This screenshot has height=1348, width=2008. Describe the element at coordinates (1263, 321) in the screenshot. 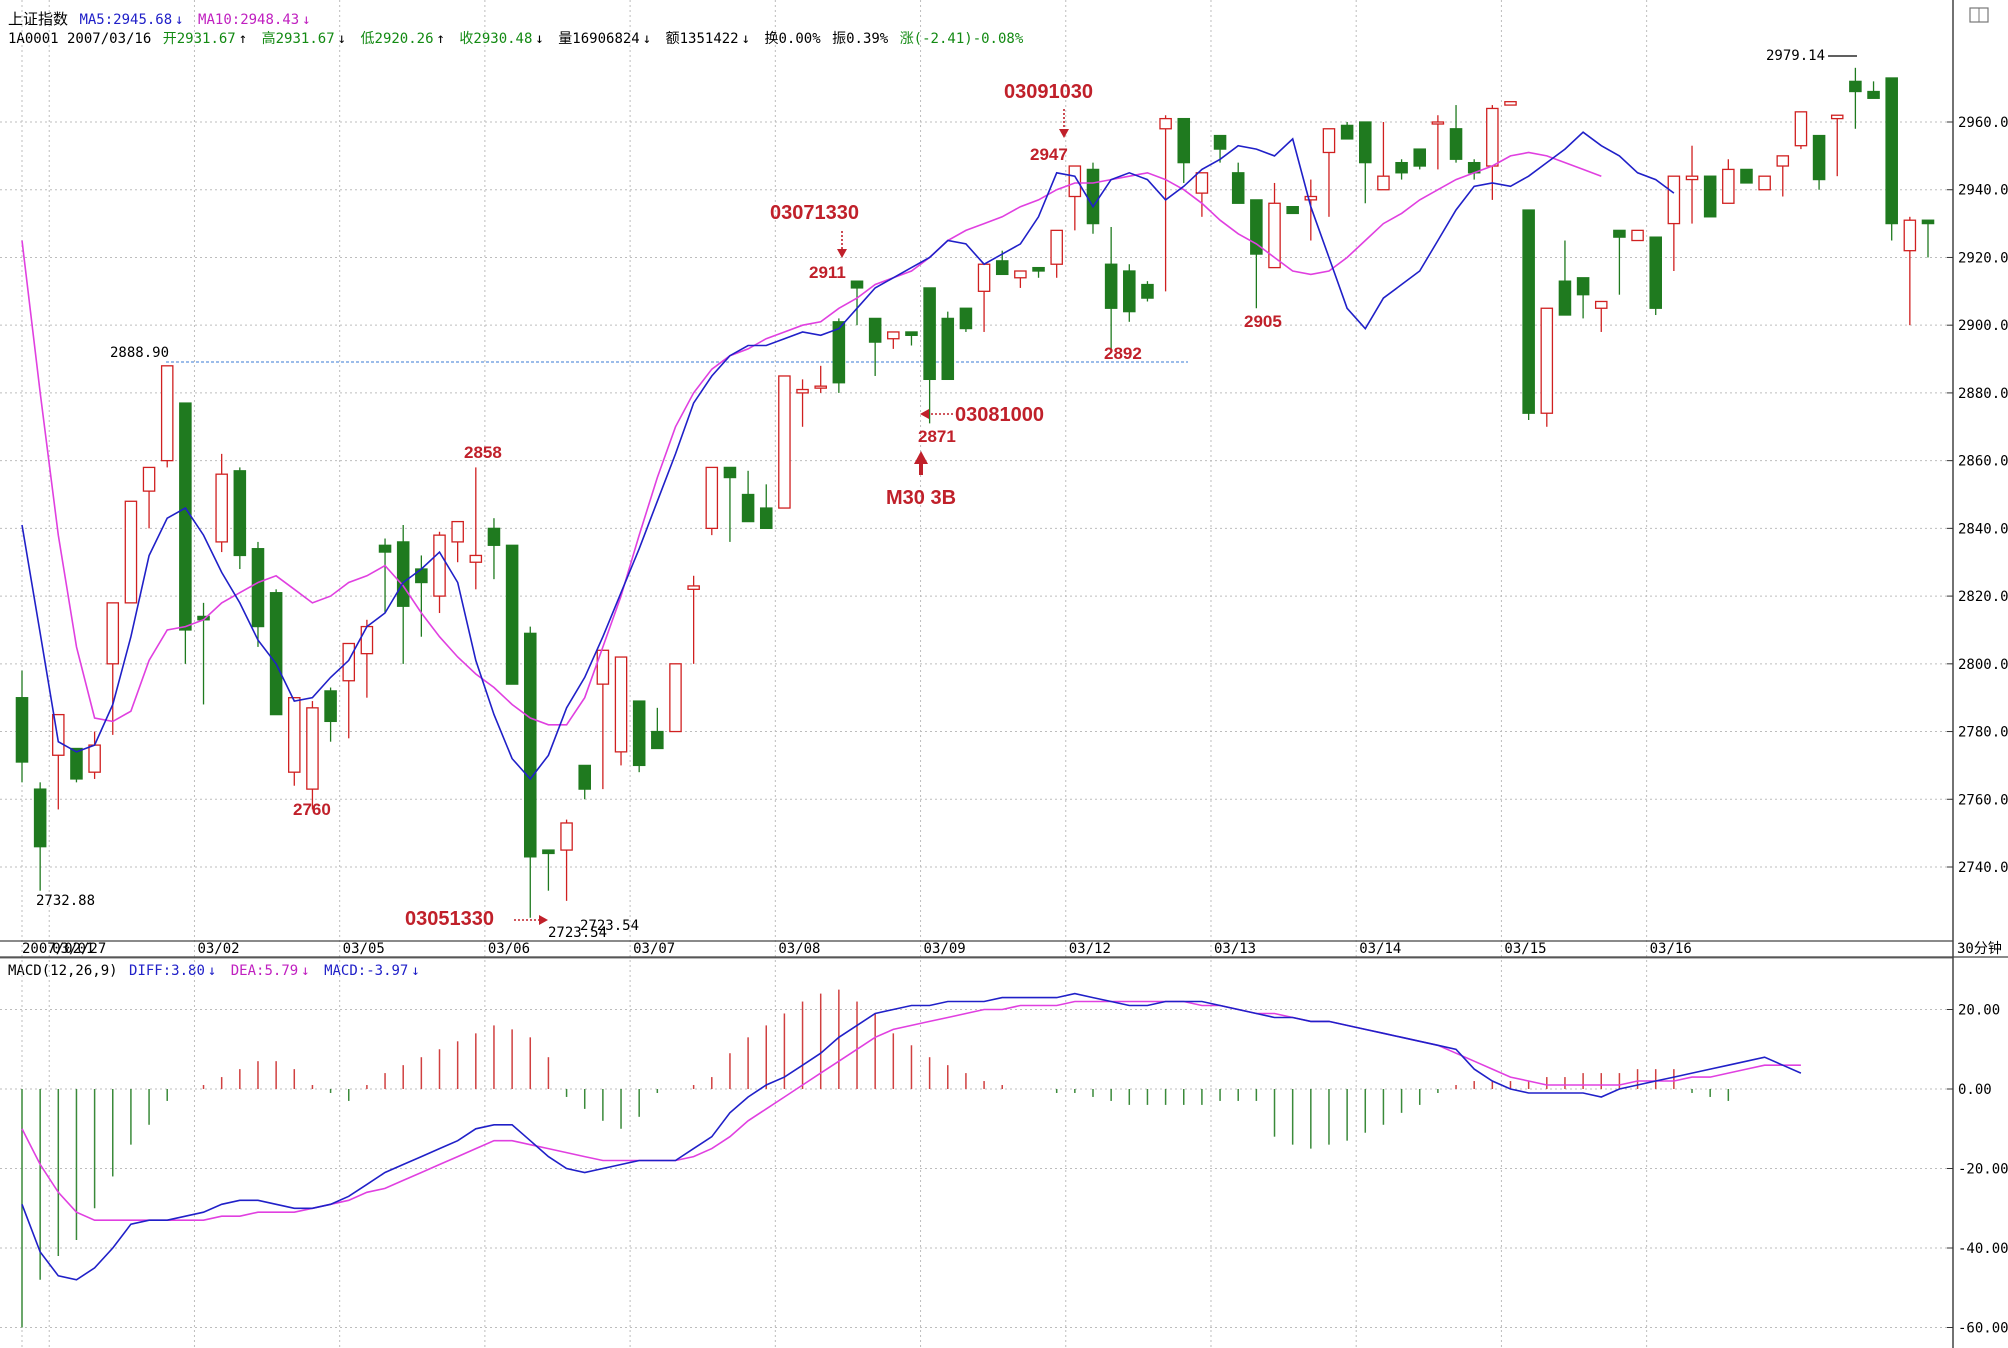

I see `ann-2905: 2905` at that location.